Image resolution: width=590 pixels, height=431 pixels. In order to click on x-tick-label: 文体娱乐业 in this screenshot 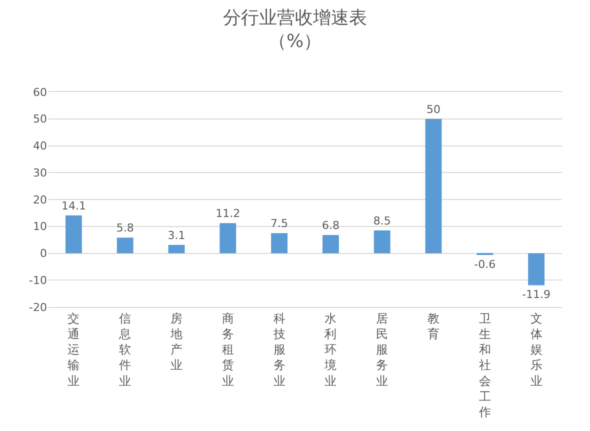, I will do `click(536, 349)`.